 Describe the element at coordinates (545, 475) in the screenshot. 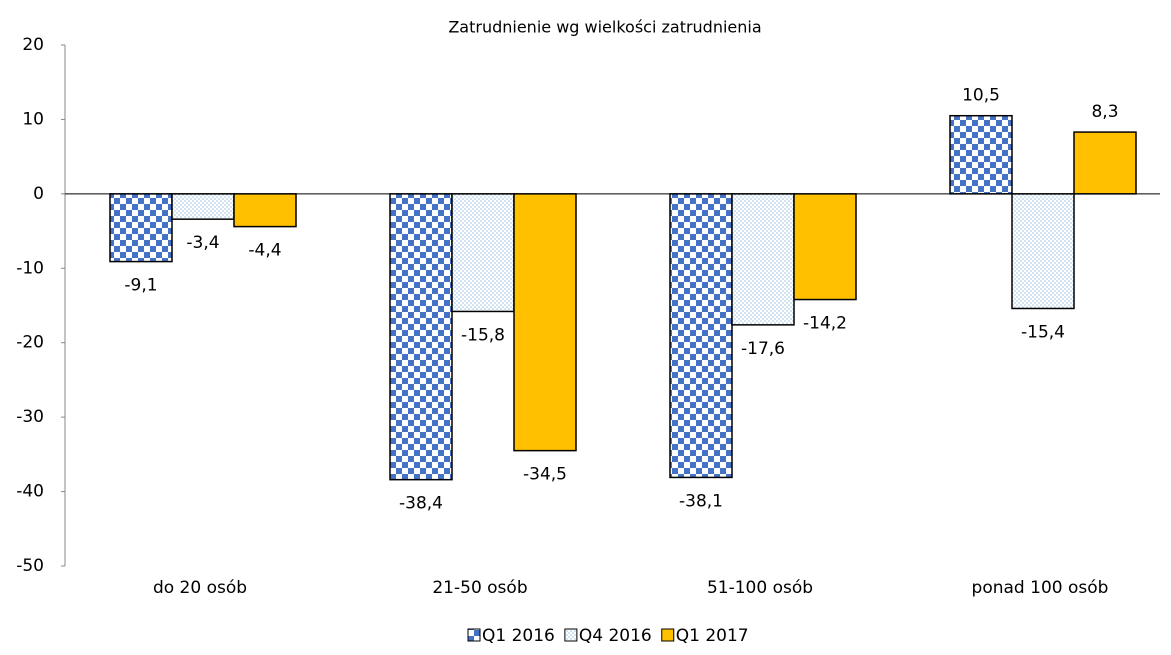

I see `data-label: -34,5` at that location.